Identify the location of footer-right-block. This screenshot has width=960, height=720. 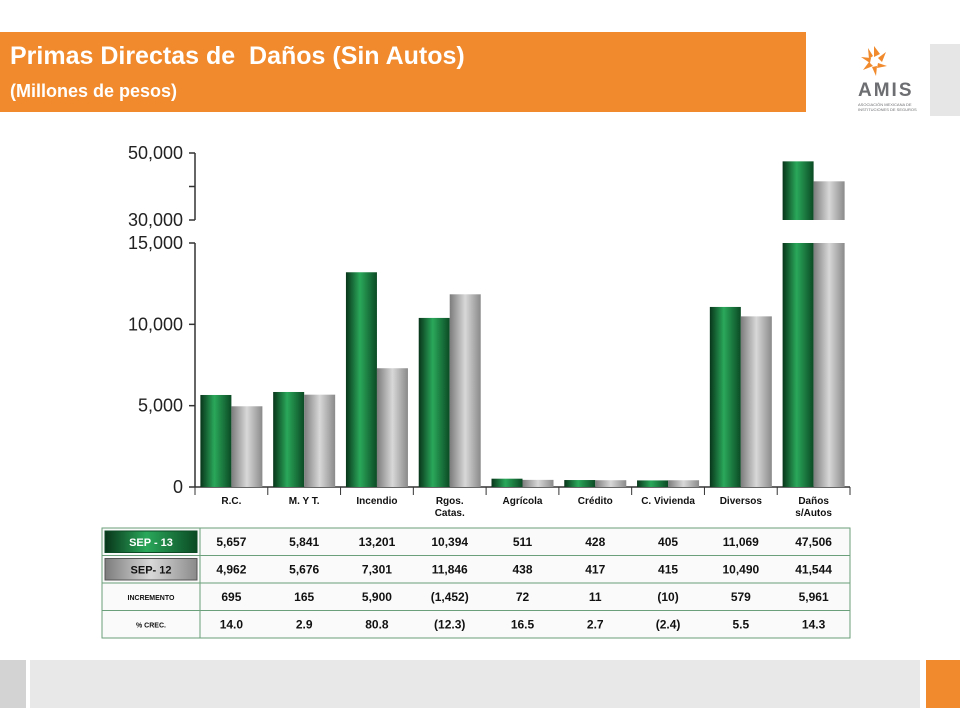
(943, 684).